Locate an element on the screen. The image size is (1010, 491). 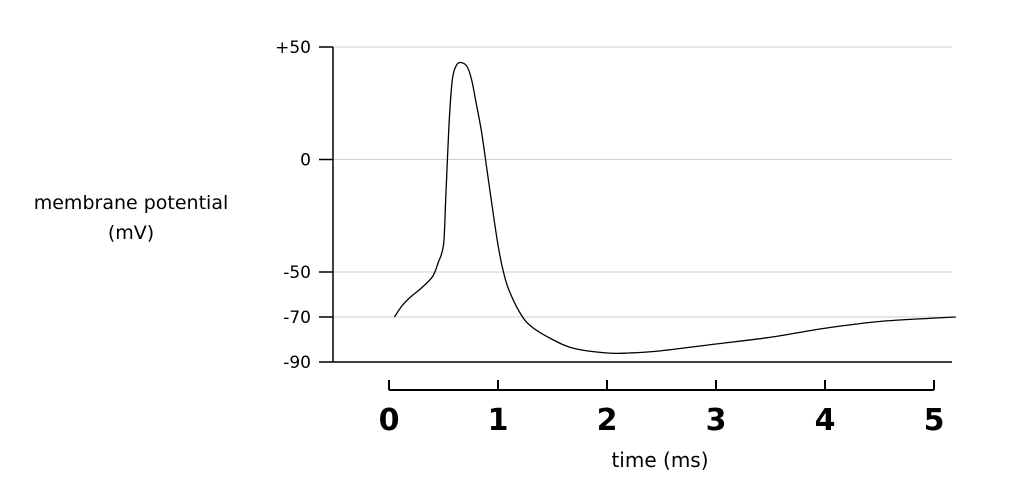
x-axis-label: time (ms) is located at coordinates (660, 460).